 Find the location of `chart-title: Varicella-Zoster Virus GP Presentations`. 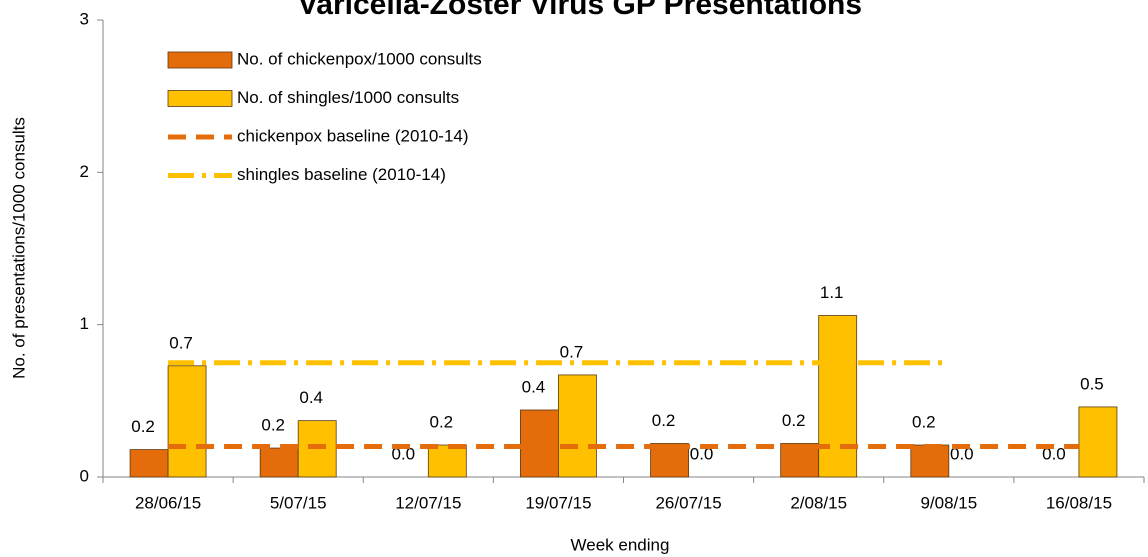

chart-title: Varicella-Zoster Virus GP Presentations is located at coordinates (580, 10).